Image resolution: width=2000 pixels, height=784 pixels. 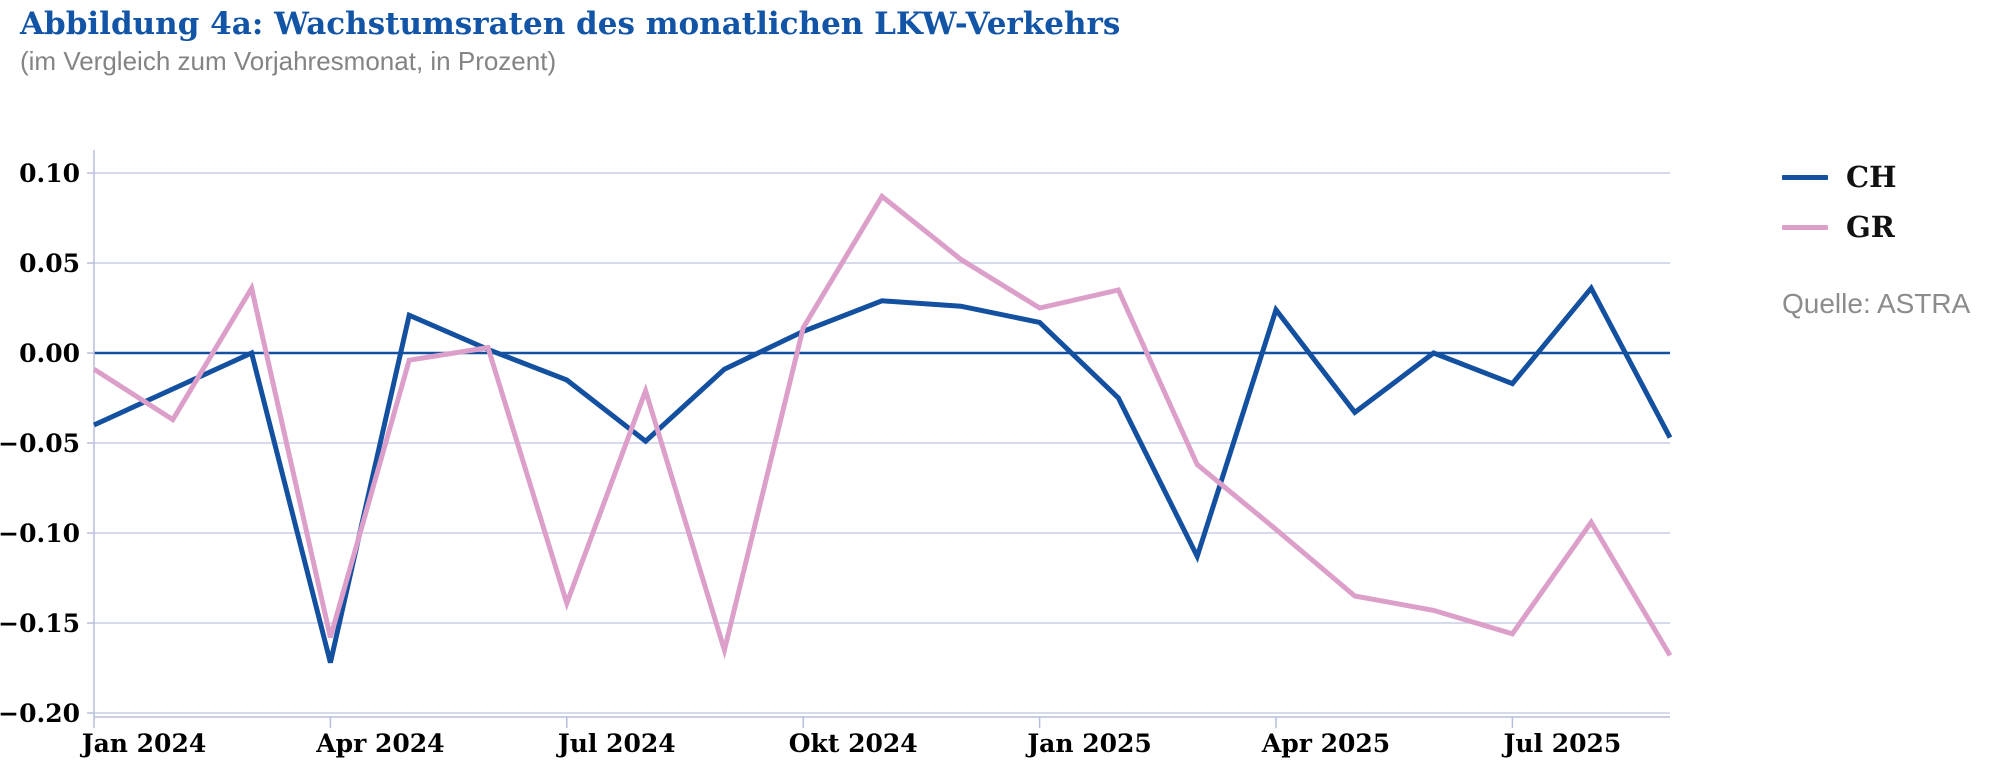 I want to click on legend-swatch-ch, so click(x=1805, y=177).